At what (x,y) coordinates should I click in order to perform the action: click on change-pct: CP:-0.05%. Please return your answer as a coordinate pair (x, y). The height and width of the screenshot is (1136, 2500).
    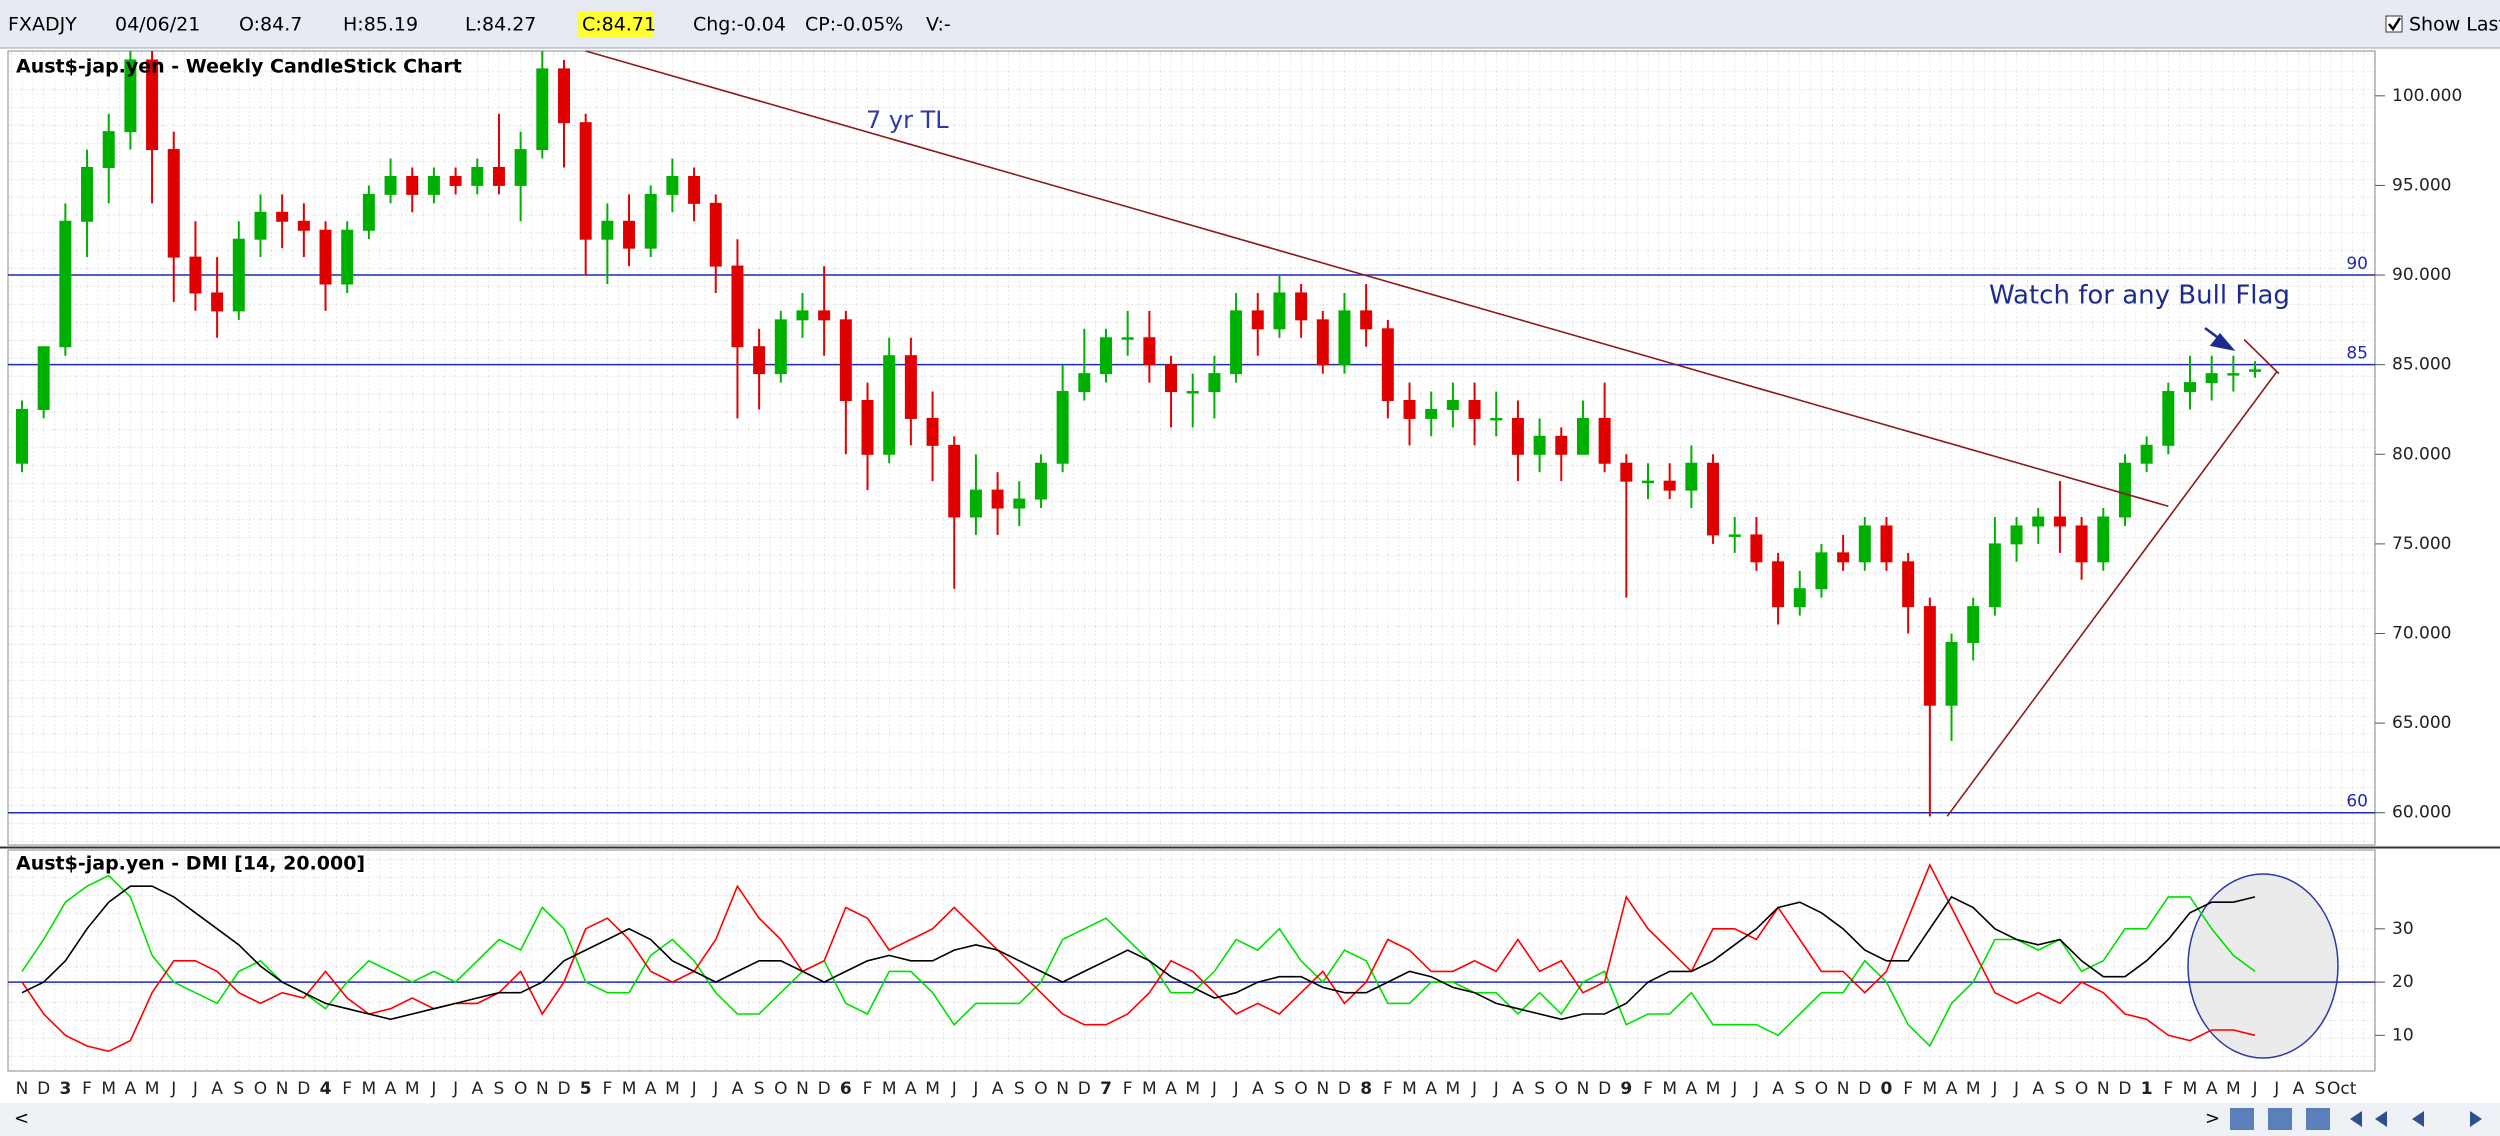
    Looking at the image, I should click on (854, 25).